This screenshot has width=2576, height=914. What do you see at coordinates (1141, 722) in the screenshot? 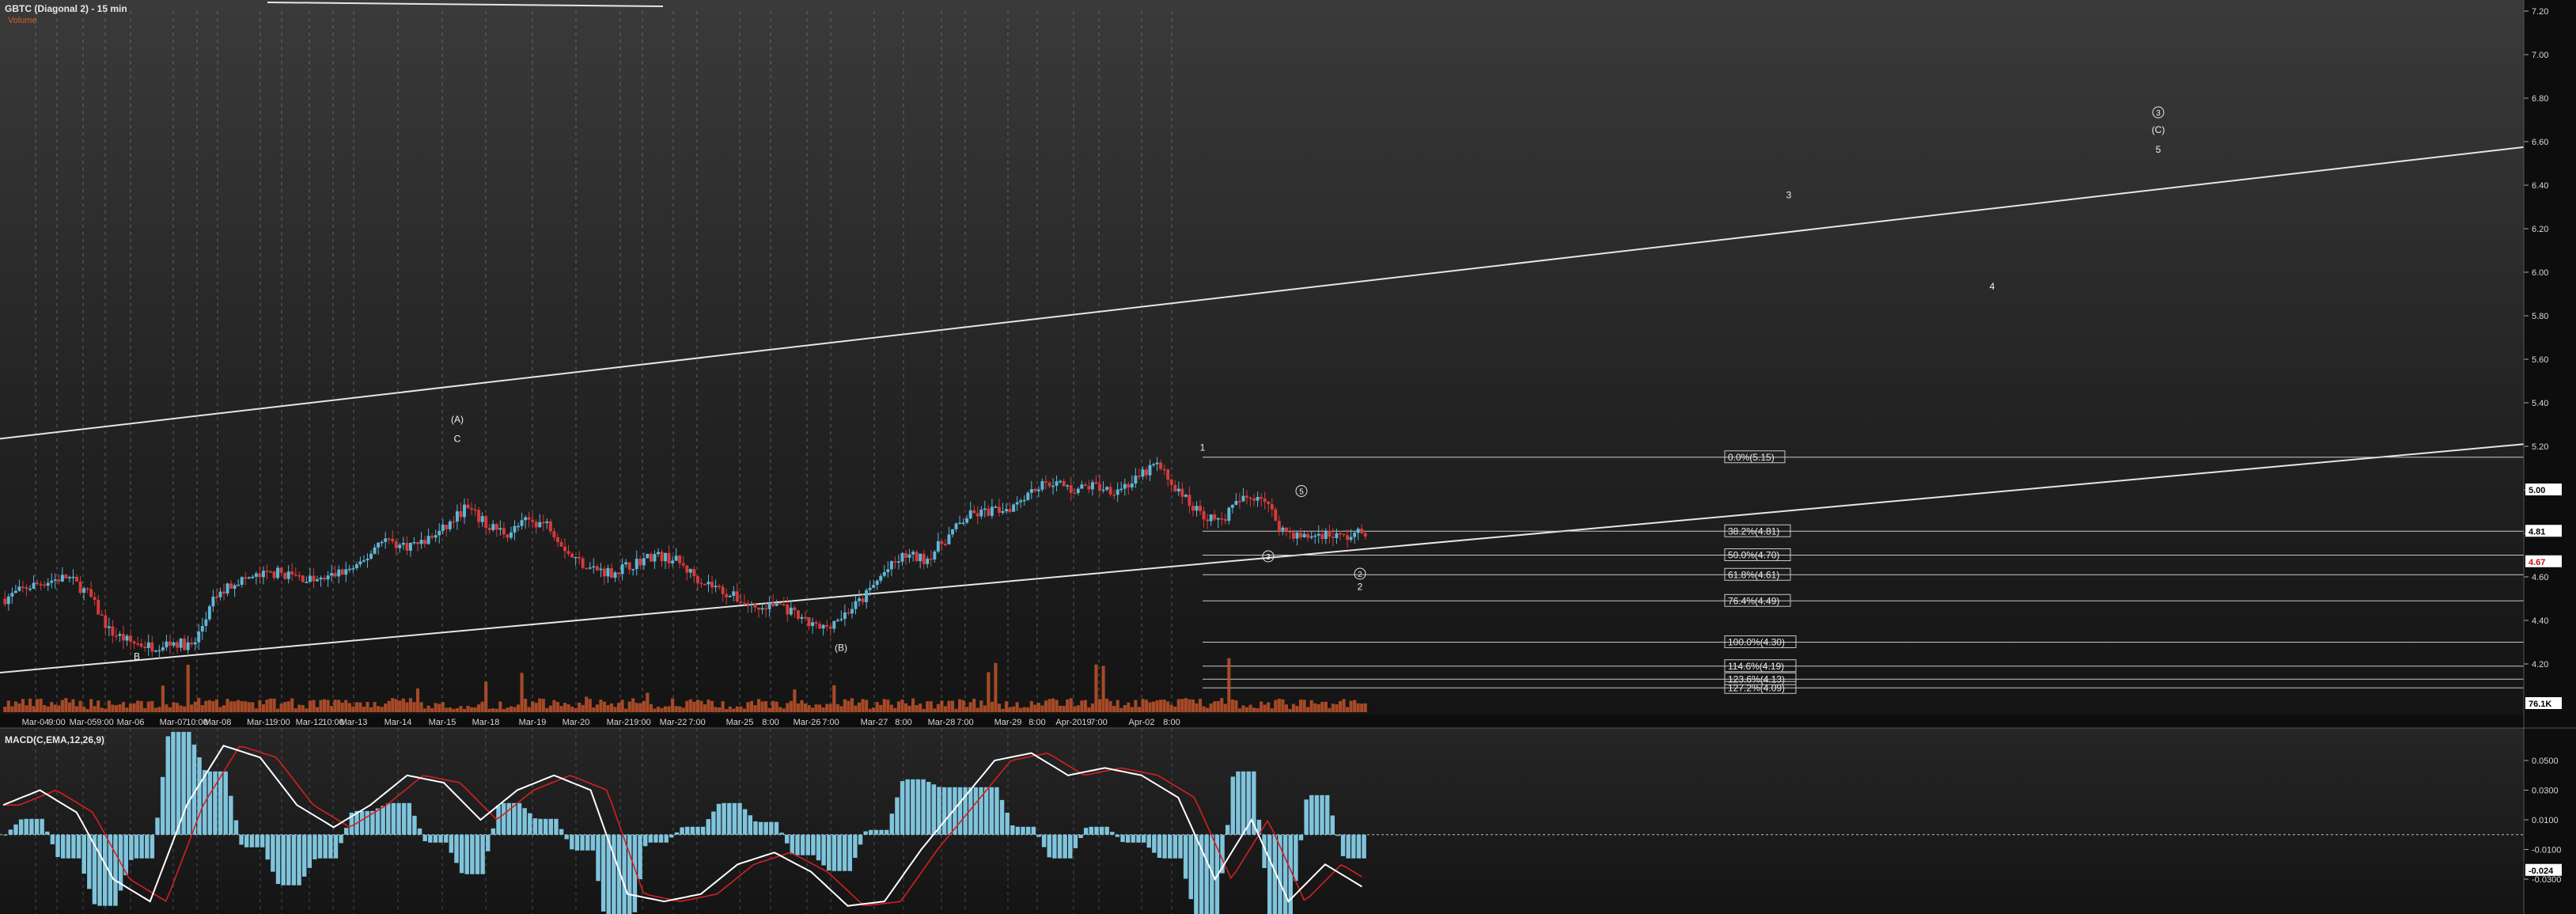
I see `time-tick-label: Apr-02` at bounding box center [1141, 722].